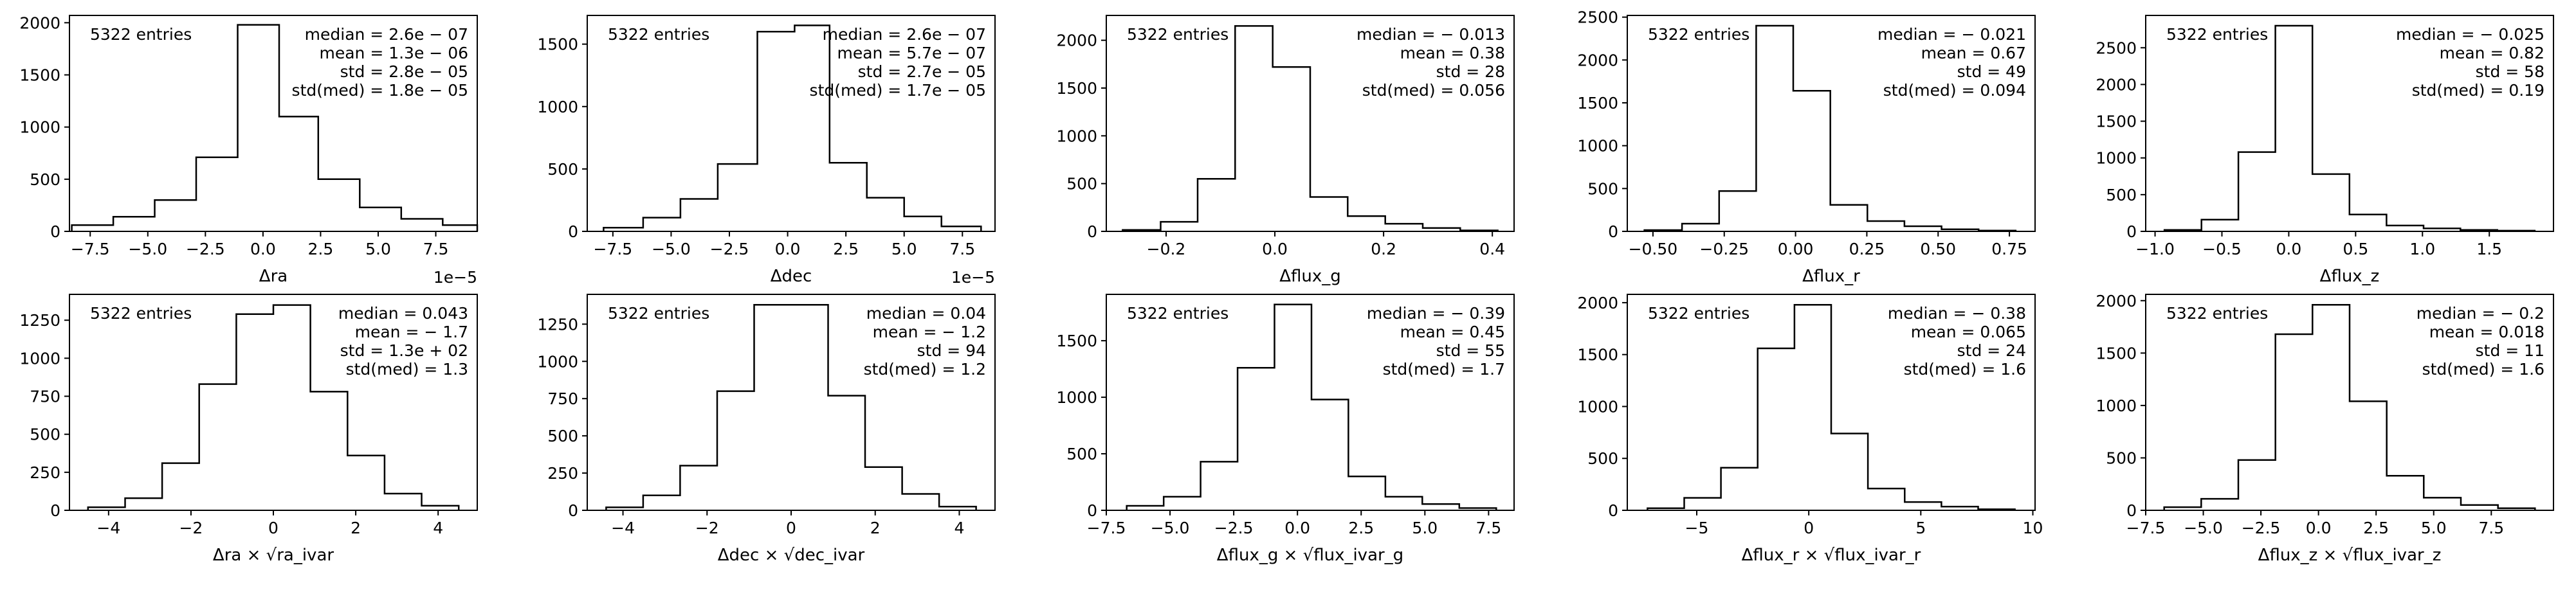  What do you see at coordinates (922, 71) in the screenshot?
I see `stats-label: std = 2.7e − 05` at bounding box center [922, 71].